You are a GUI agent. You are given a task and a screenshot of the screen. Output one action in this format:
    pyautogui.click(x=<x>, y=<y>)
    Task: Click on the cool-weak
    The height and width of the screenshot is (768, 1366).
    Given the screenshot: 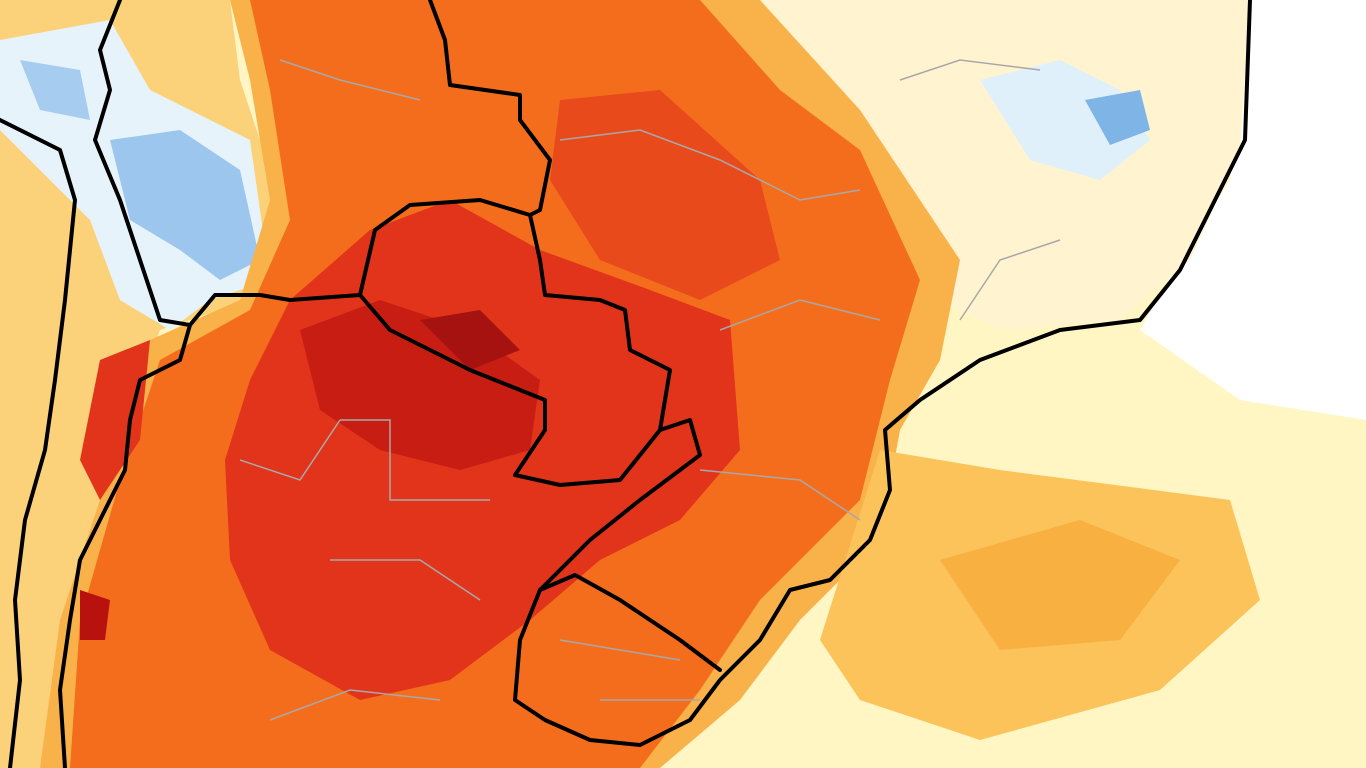 What is the action you would take?
    pyautogui.click(x=1065, y=120)
    